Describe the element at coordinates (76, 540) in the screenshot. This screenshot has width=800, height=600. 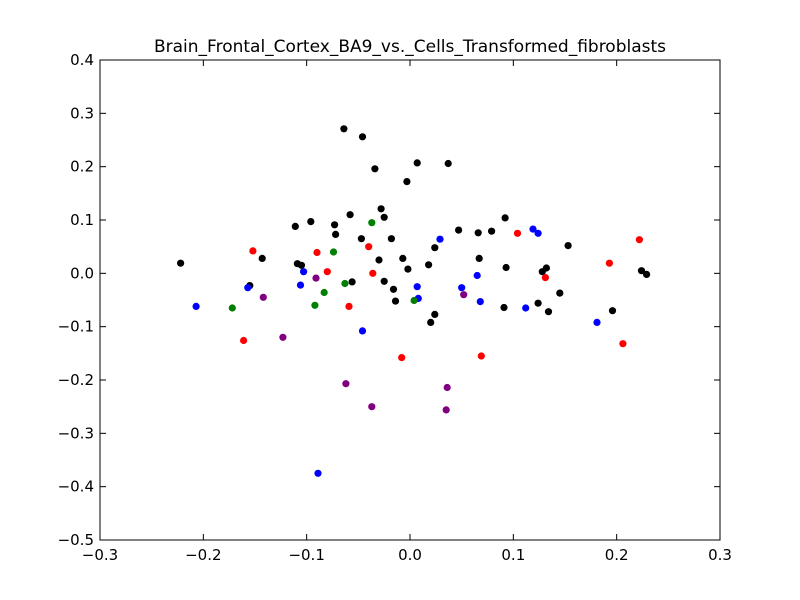
I see `y-tick-label: −0.5` at that location.